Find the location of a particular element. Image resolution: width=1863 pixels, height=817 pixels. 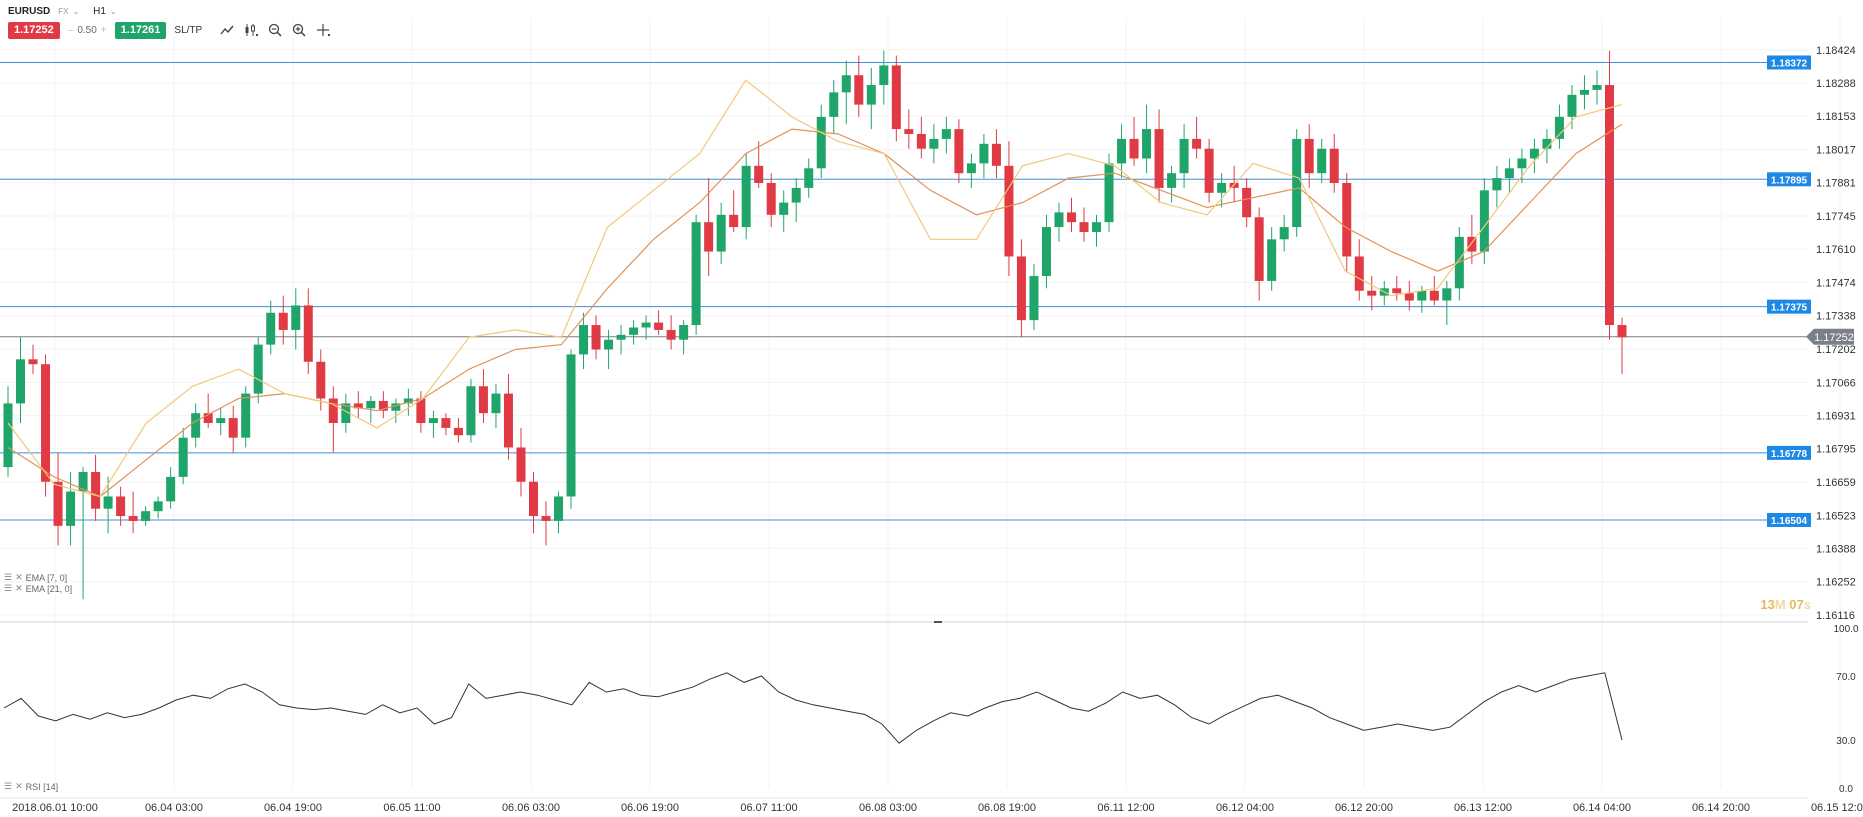

ema-fast-label: ☰ ✕ EMA [7, 0] is located at coordinates (35, 577).